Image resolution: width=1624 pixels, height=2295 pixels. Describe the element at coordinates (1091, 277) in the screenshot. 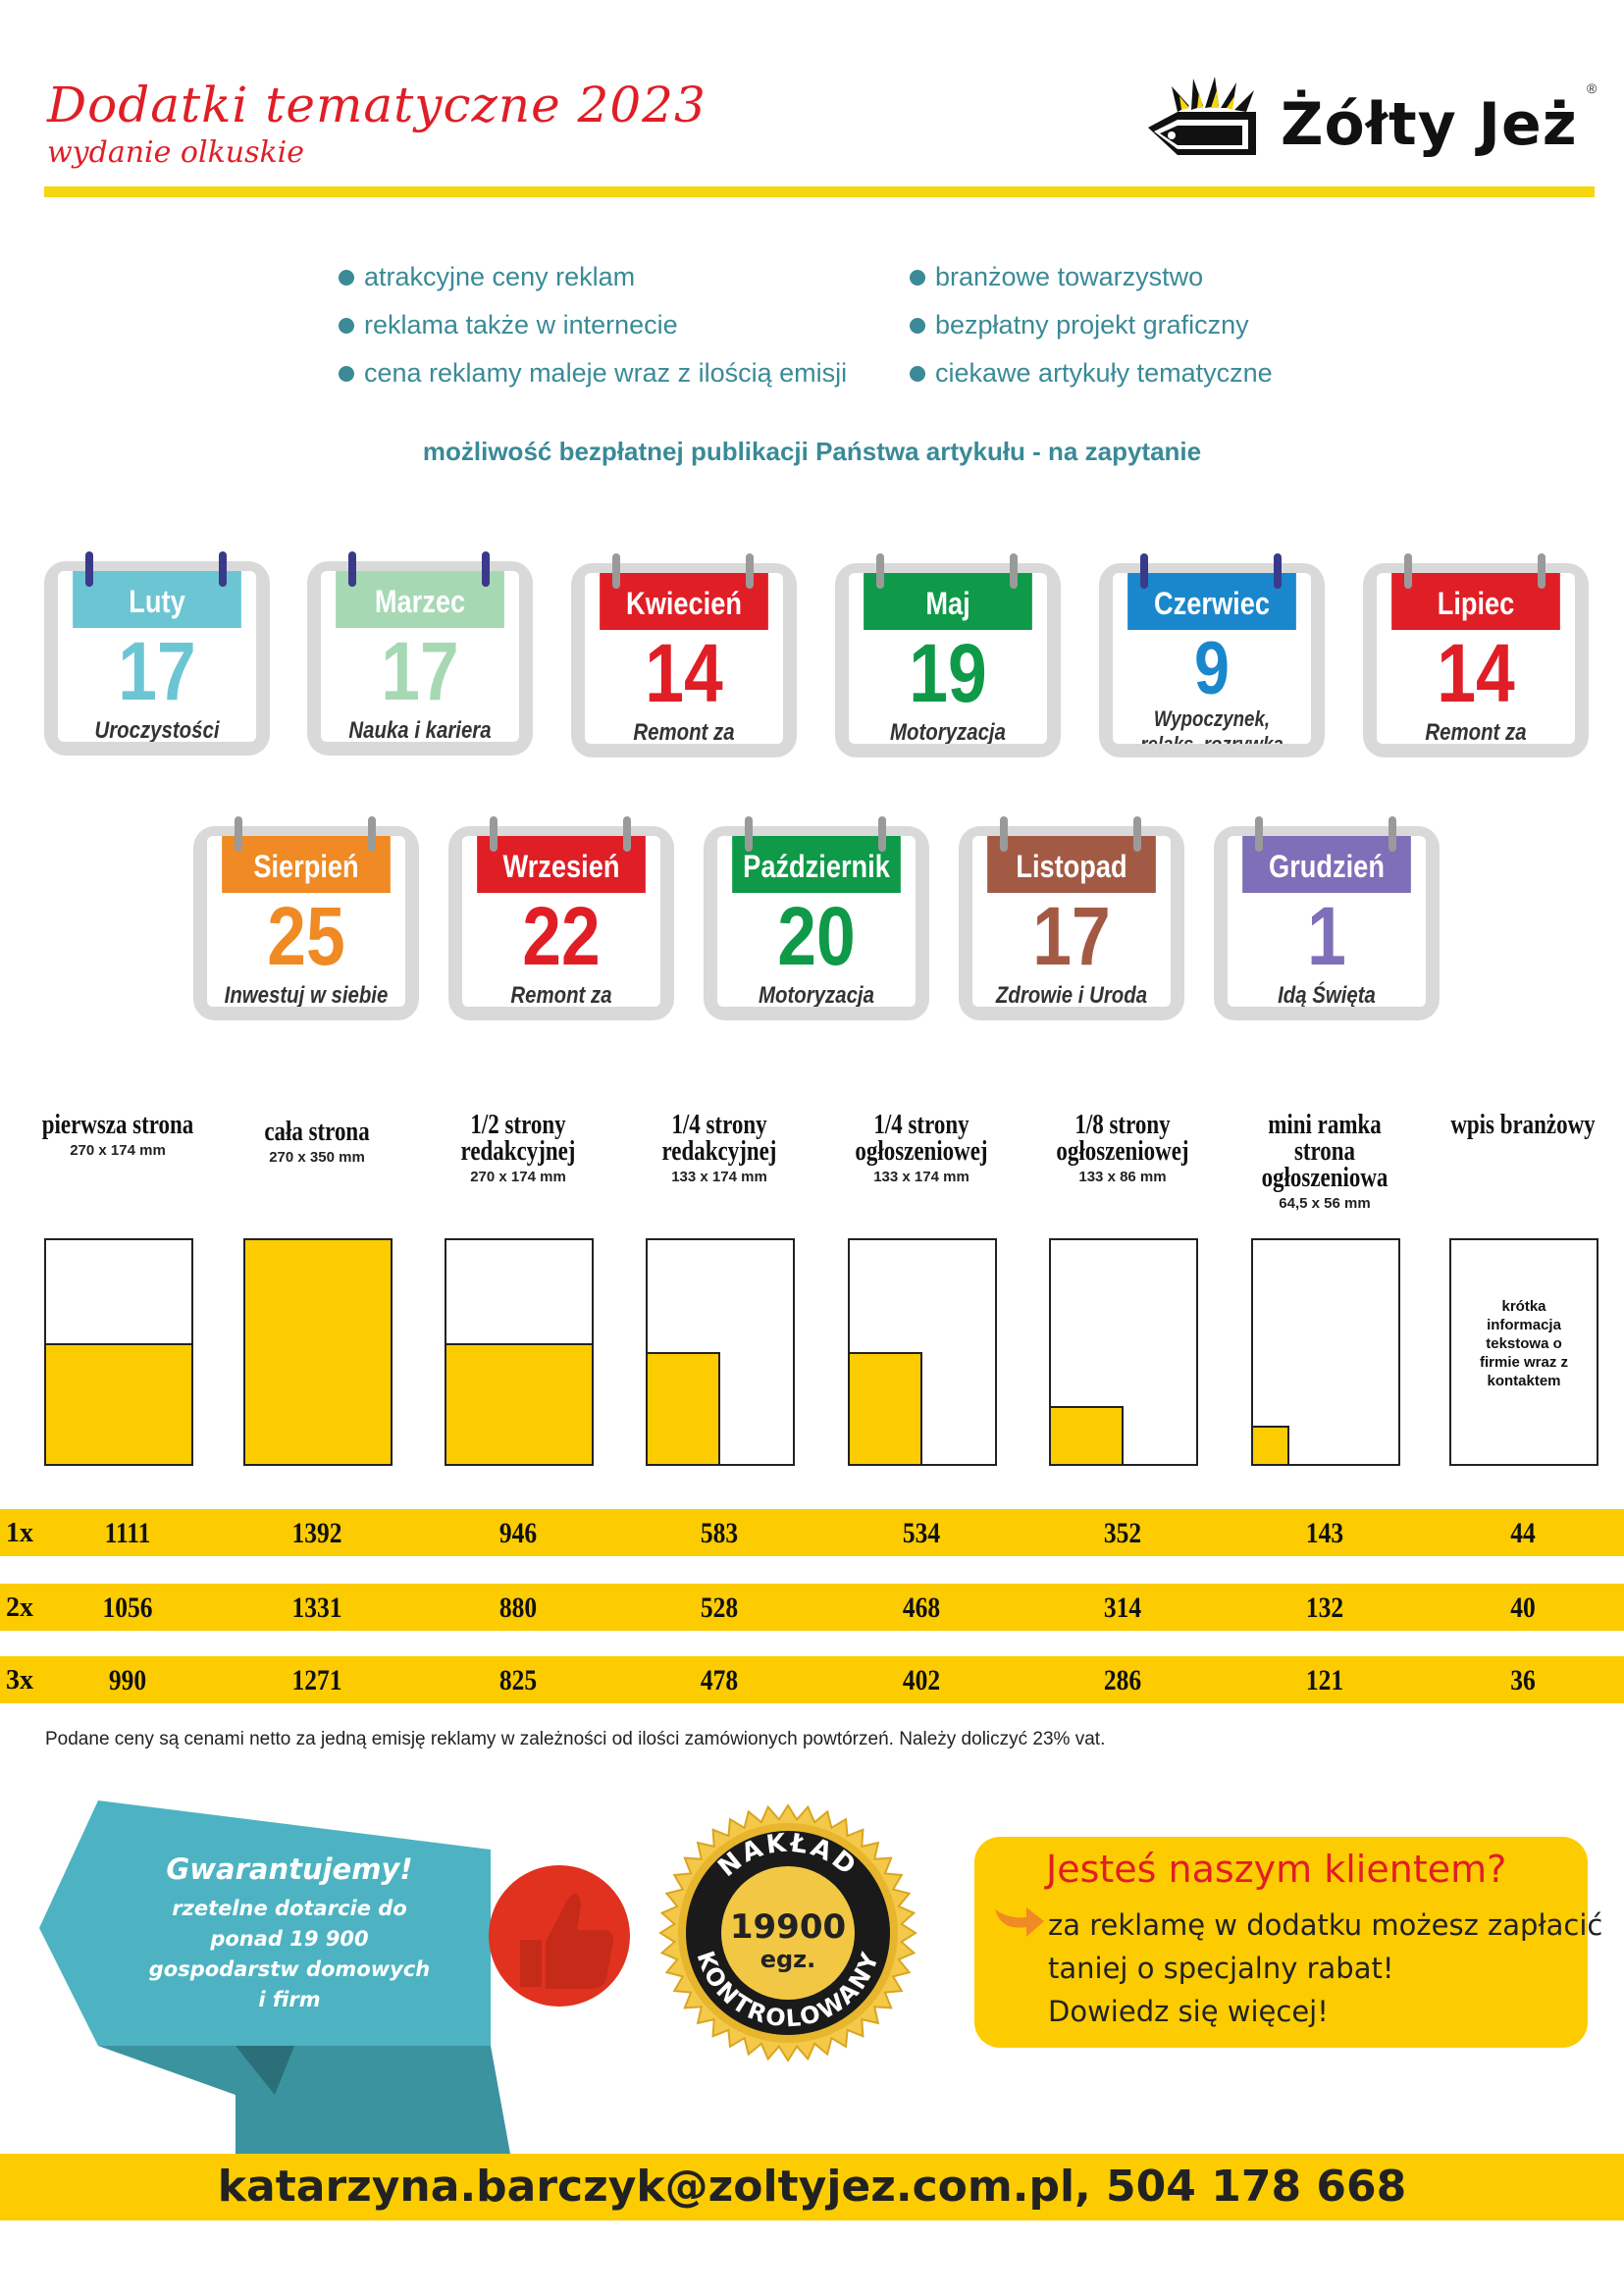

I see `feature-item: branżowe towarzystwo` at that location.